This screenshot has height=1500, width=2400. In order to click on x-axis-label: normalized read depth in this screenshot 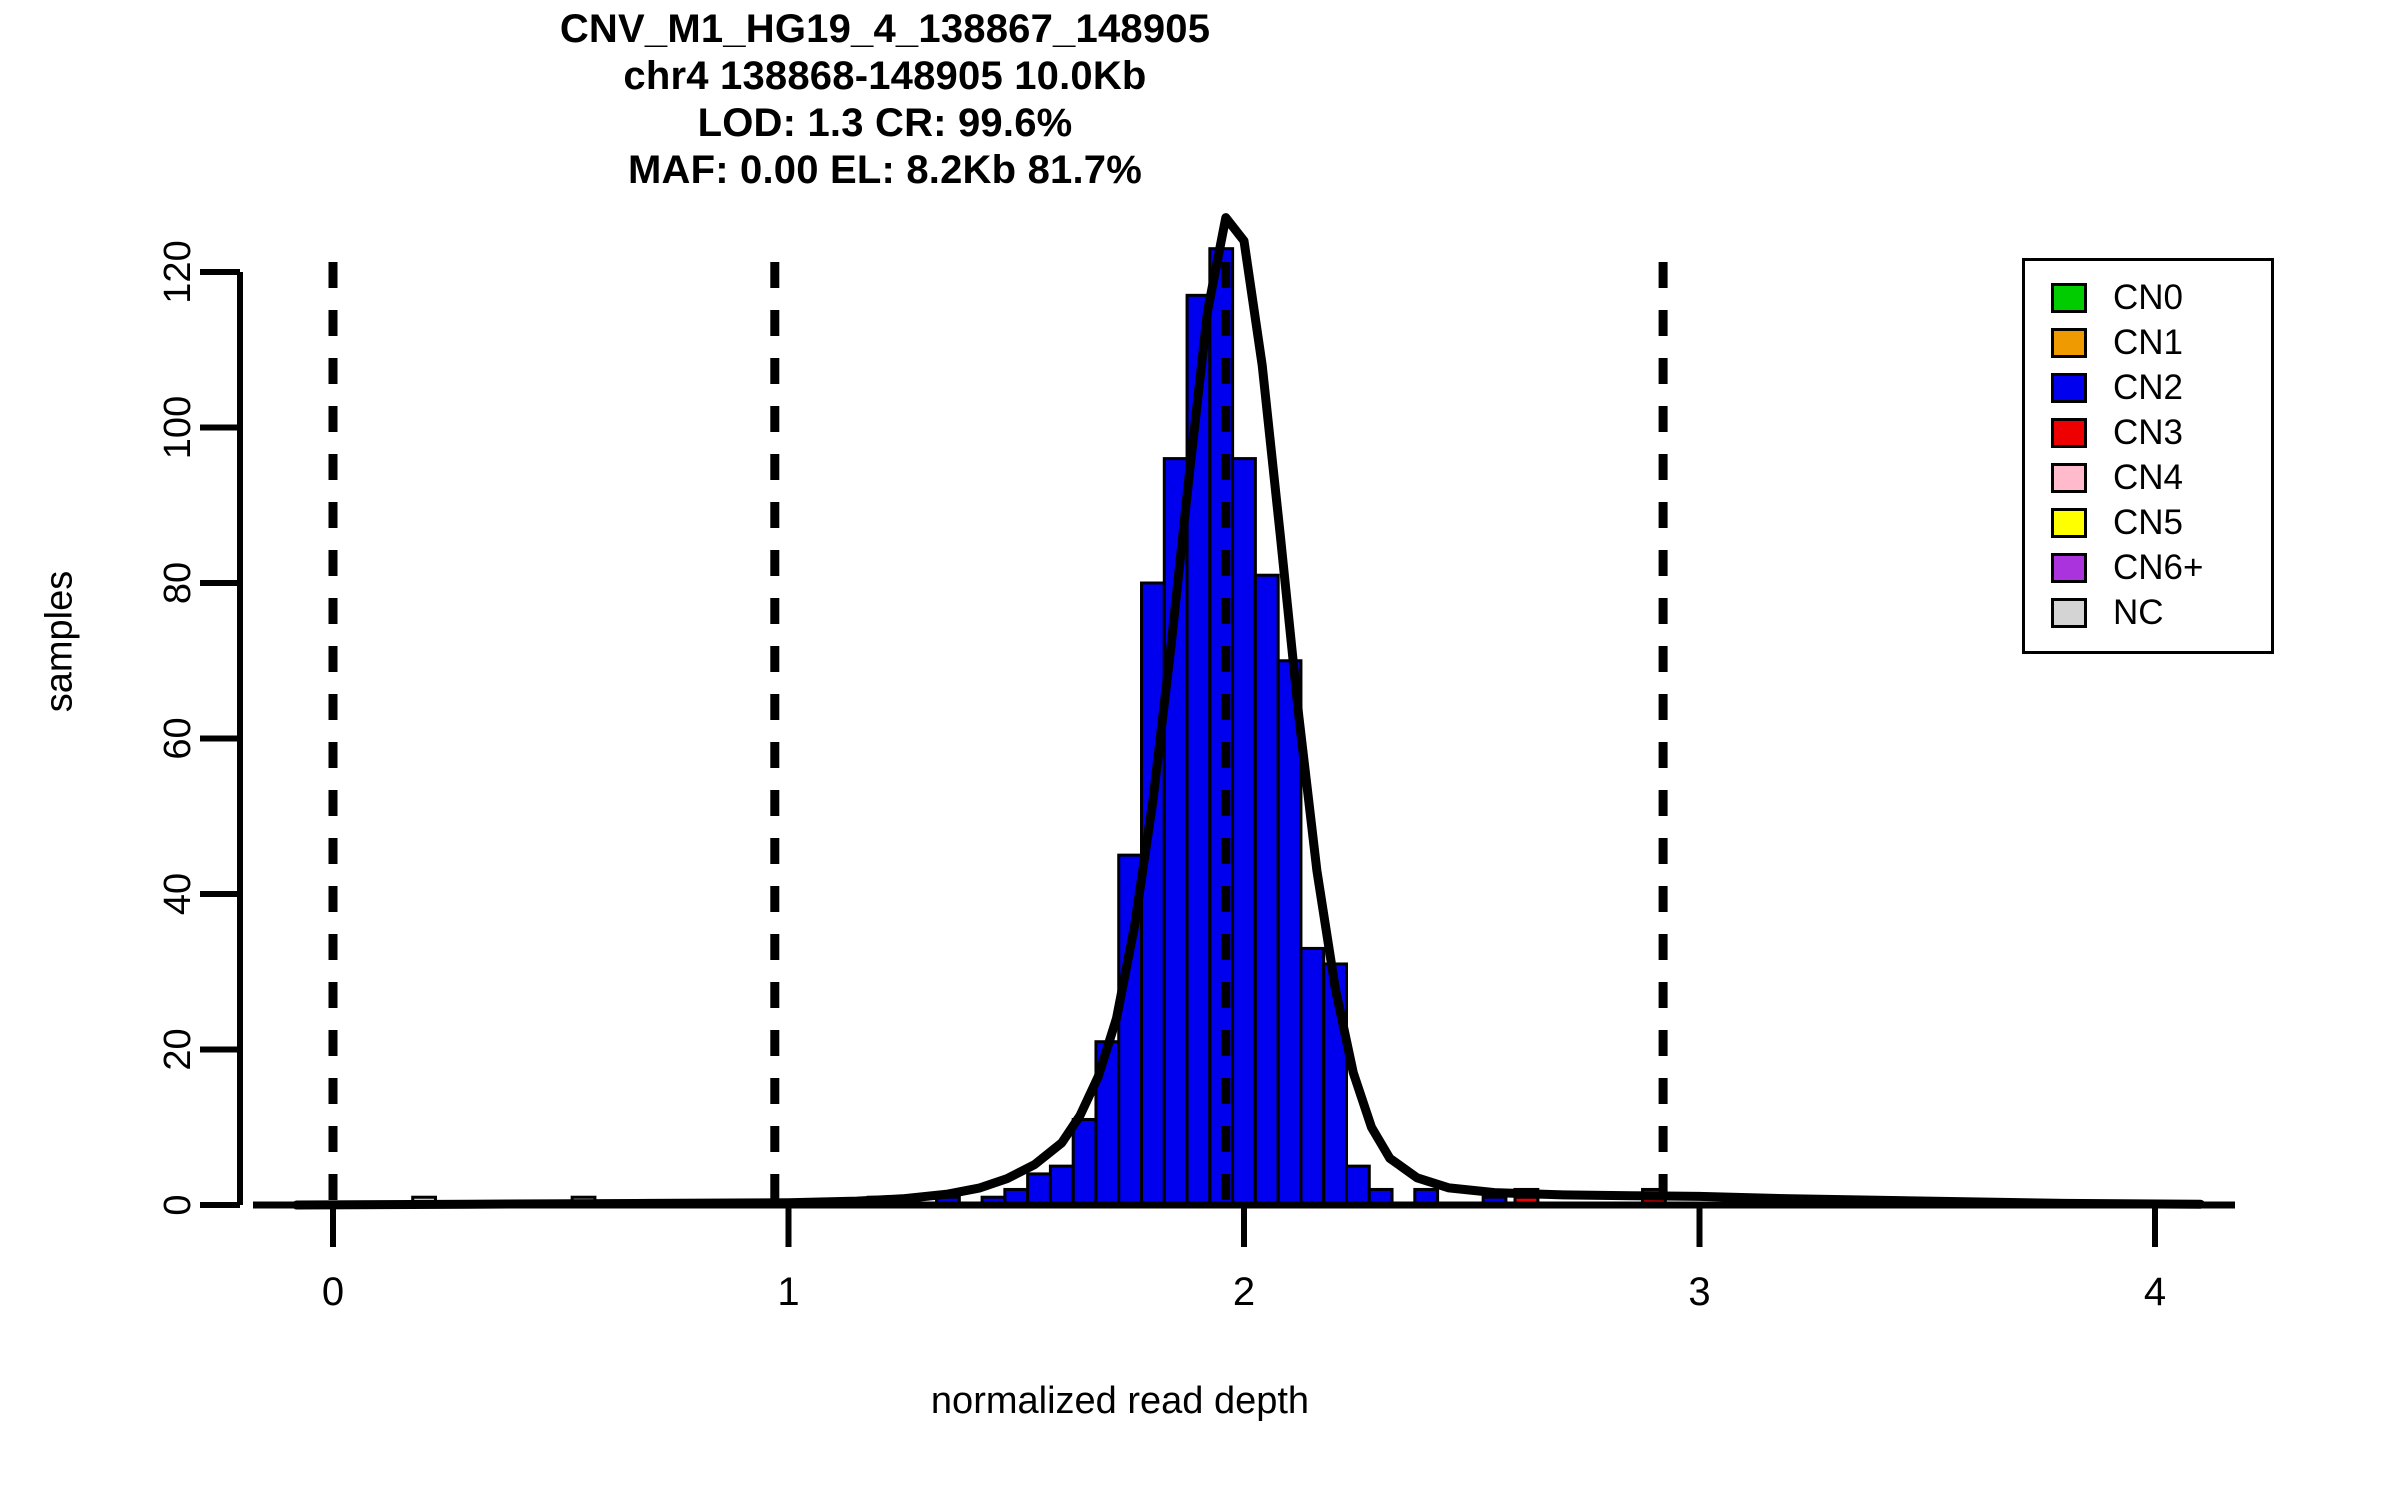, I will do `click(1120, 1401)`.